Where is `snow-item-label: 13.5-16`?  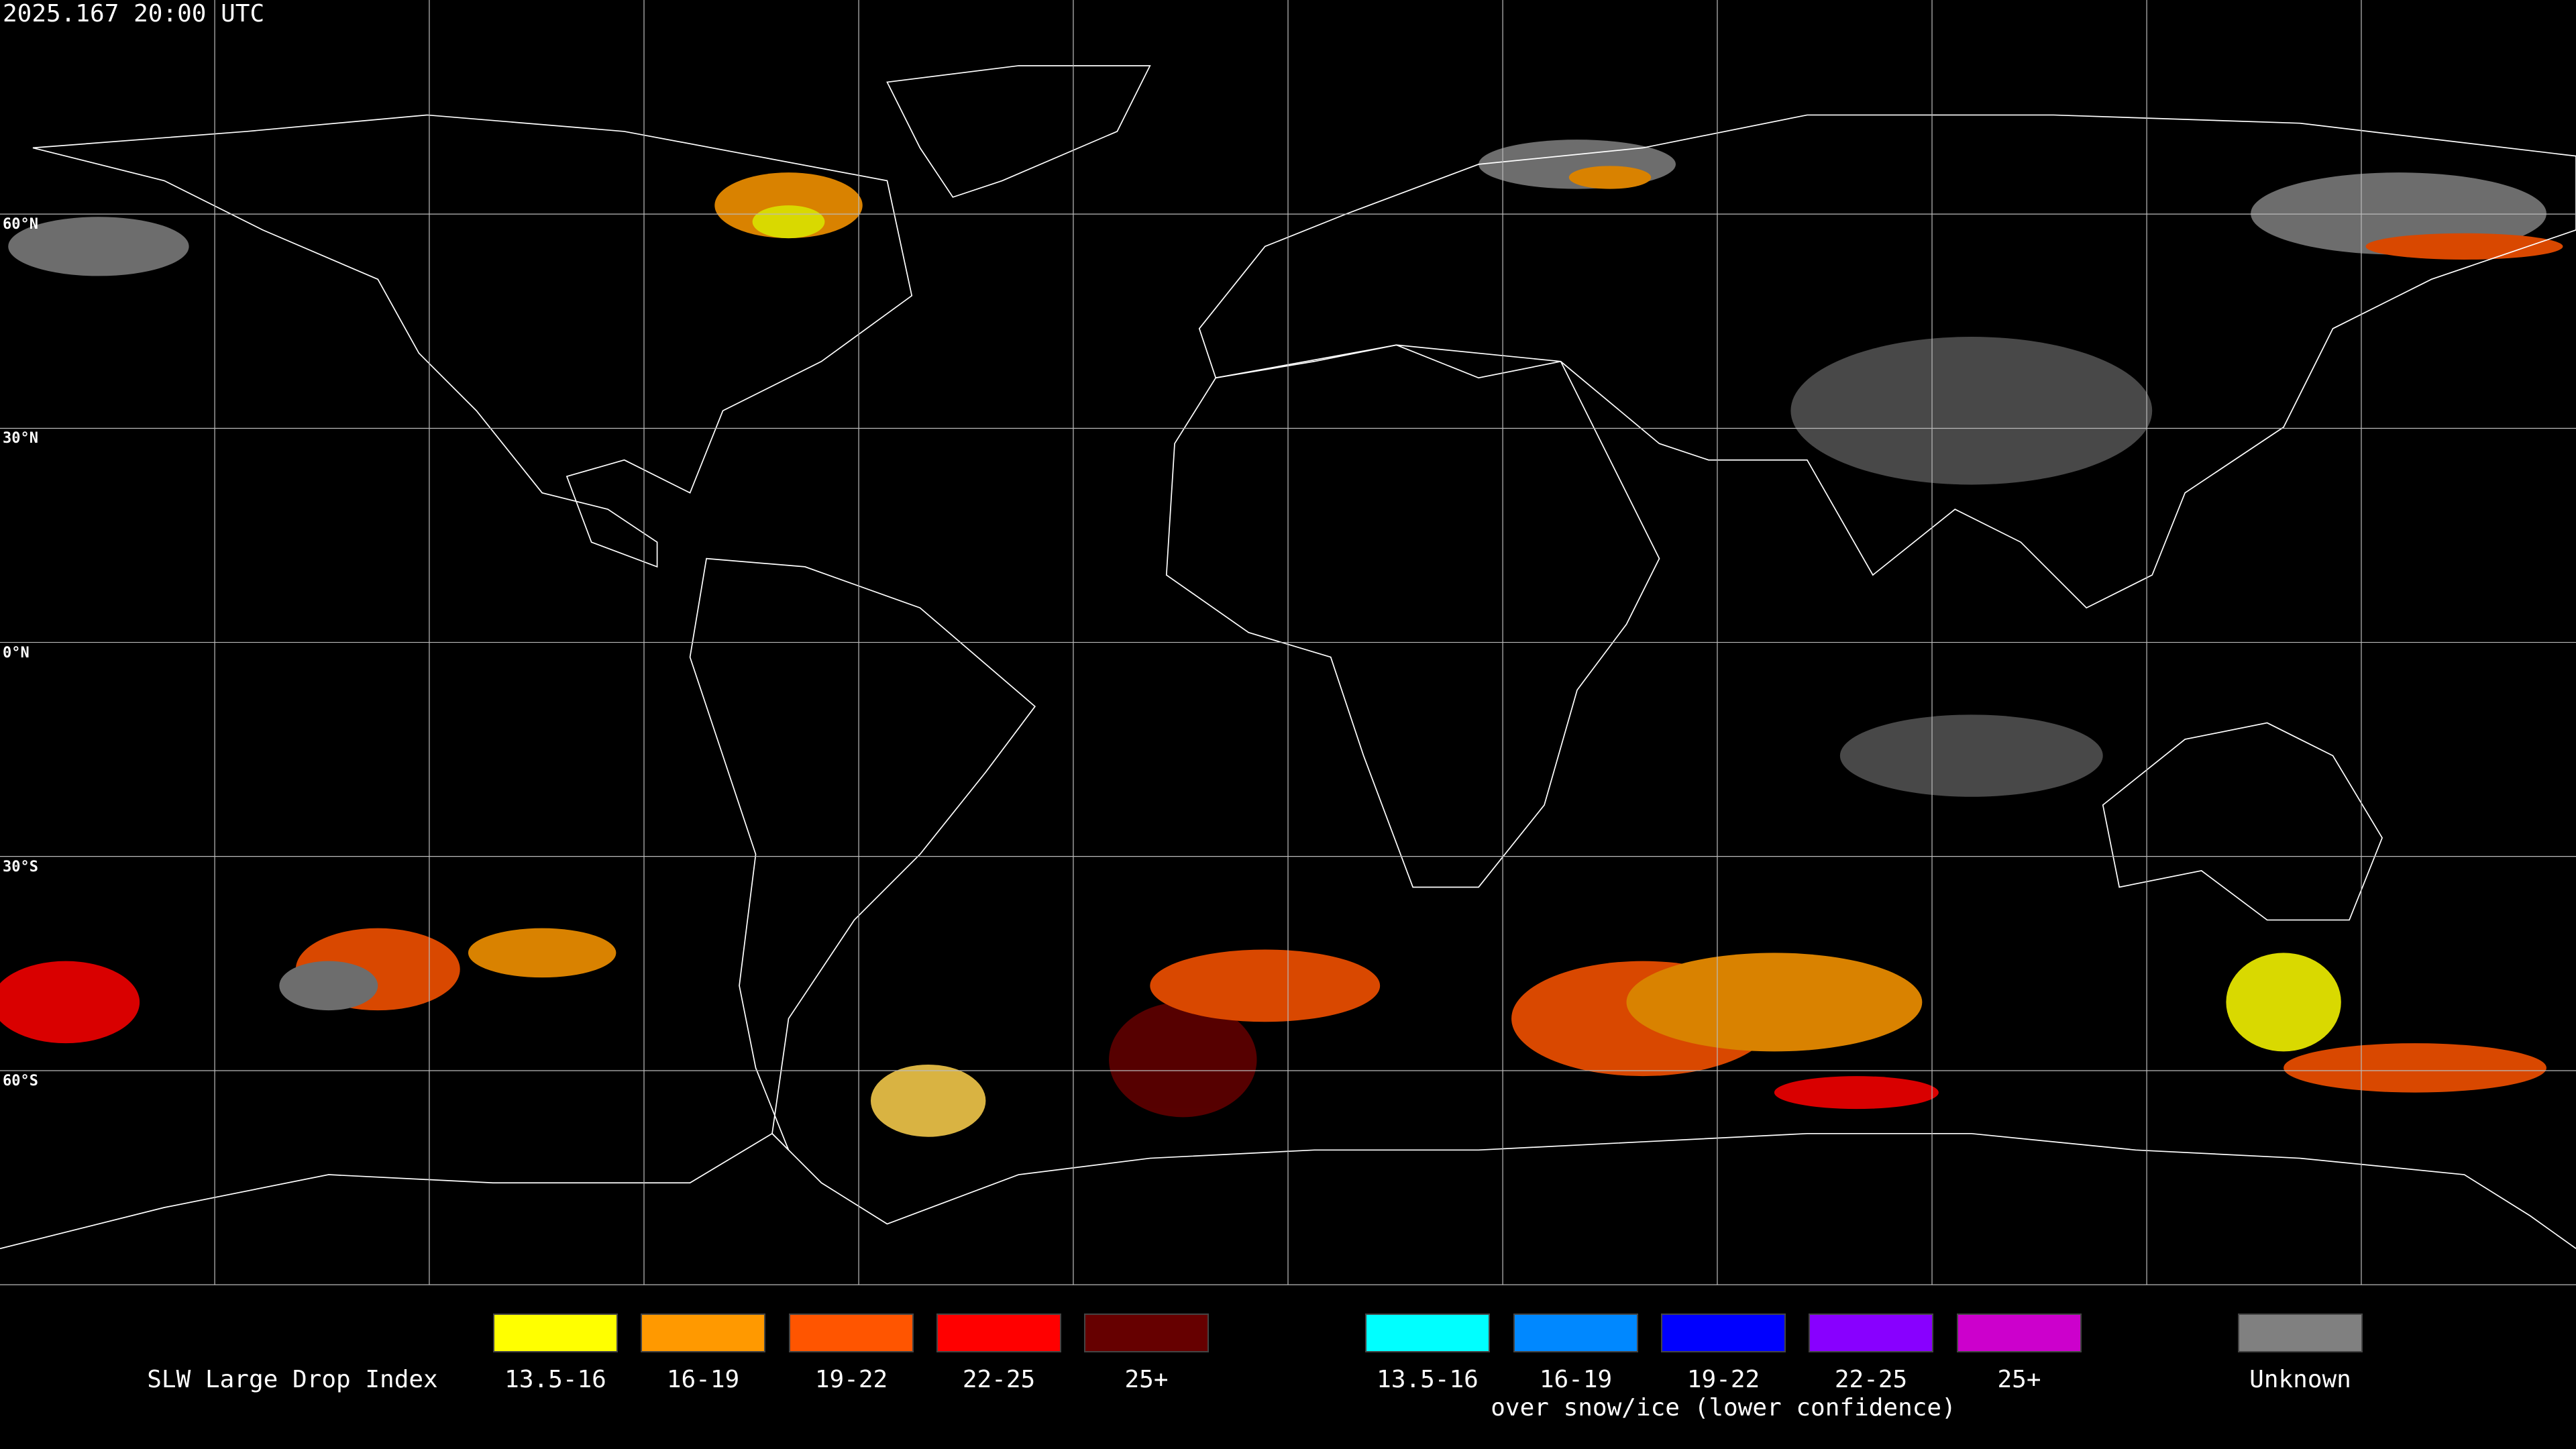 snow-item-label: 13.5-16 is located at coordinates (1428, 1379).